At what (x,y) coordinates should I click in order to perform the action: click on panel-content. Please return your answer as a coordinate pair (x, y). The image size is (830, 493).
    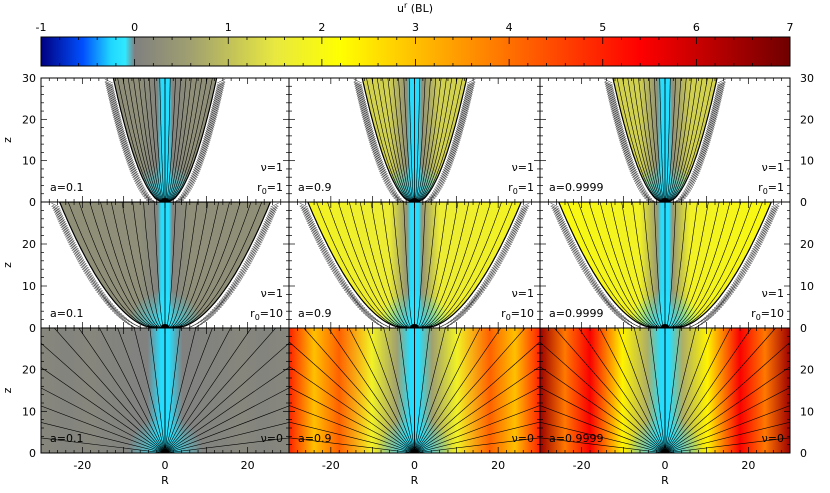
    Looking at the image, I should click on (165, 390).